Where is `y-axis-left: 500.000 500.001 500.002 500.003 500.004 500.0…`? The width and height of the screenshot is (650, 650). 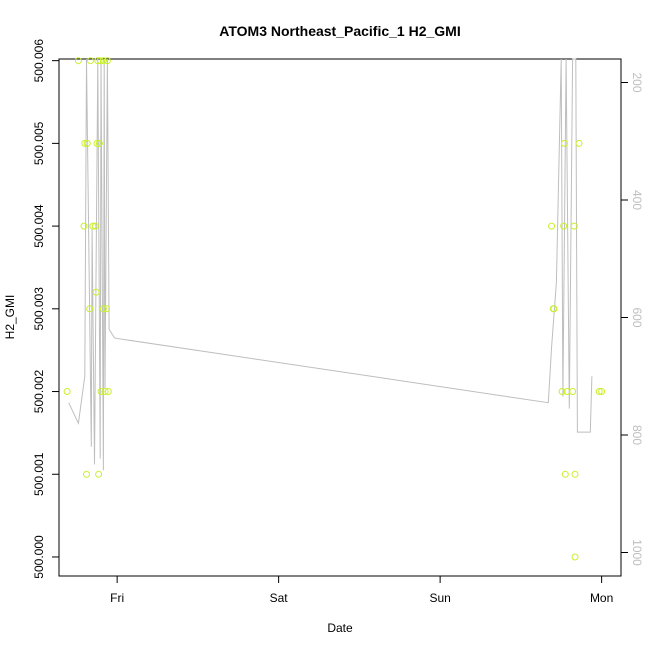
y-axis-left: 500.000 500.001 500.002 500.003 500.004 500.0… is located at coordinates (46, 309).